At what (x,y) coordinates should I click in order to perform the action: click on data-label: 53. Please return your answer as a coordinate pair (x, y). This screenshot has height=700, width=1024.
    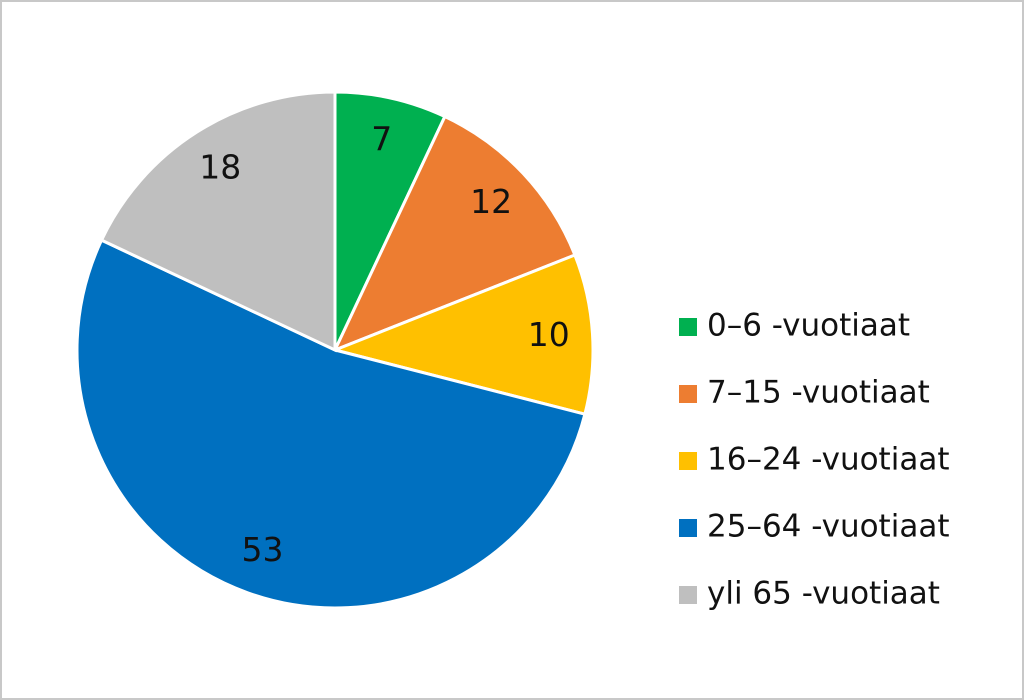
    Looking at the image, I should click on (262, 549).